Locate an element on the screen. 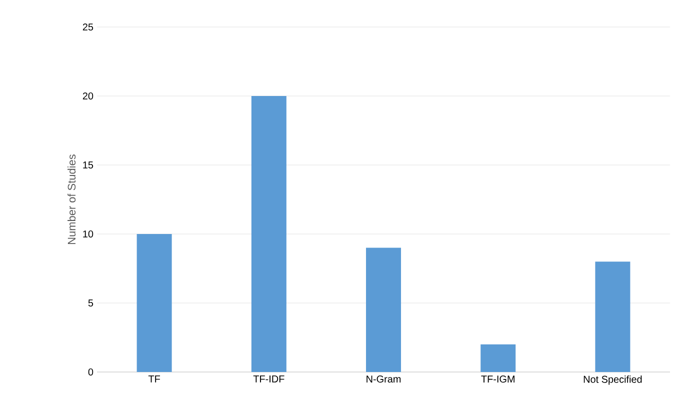  x-tick-label: TF is located at coordinates (154, 379).